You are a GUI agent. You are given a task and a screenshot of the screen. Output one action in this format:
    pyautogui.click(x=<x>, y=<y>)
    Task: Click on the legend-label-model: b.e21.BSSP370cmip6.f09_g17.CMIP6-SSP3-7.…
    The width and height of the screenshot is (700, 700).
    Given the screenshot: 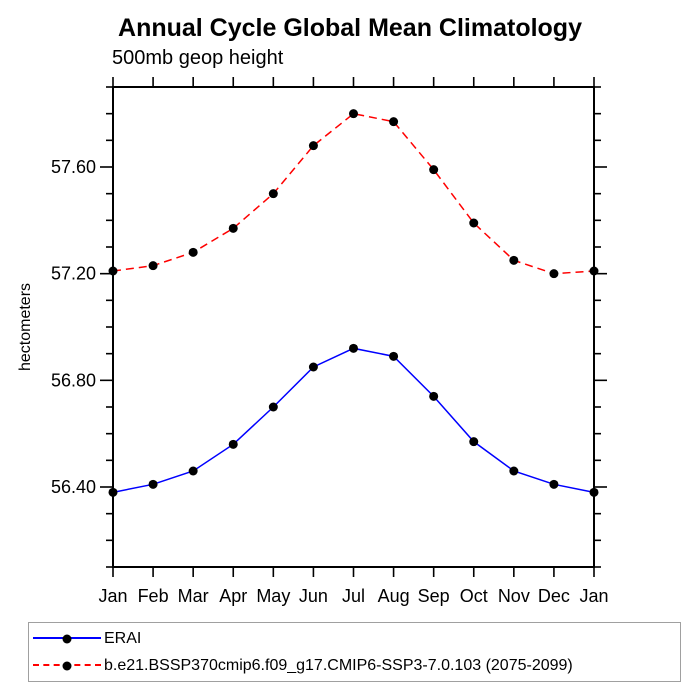 What is the action you would take?
    pyautogui.click(x=338, y=665)
    